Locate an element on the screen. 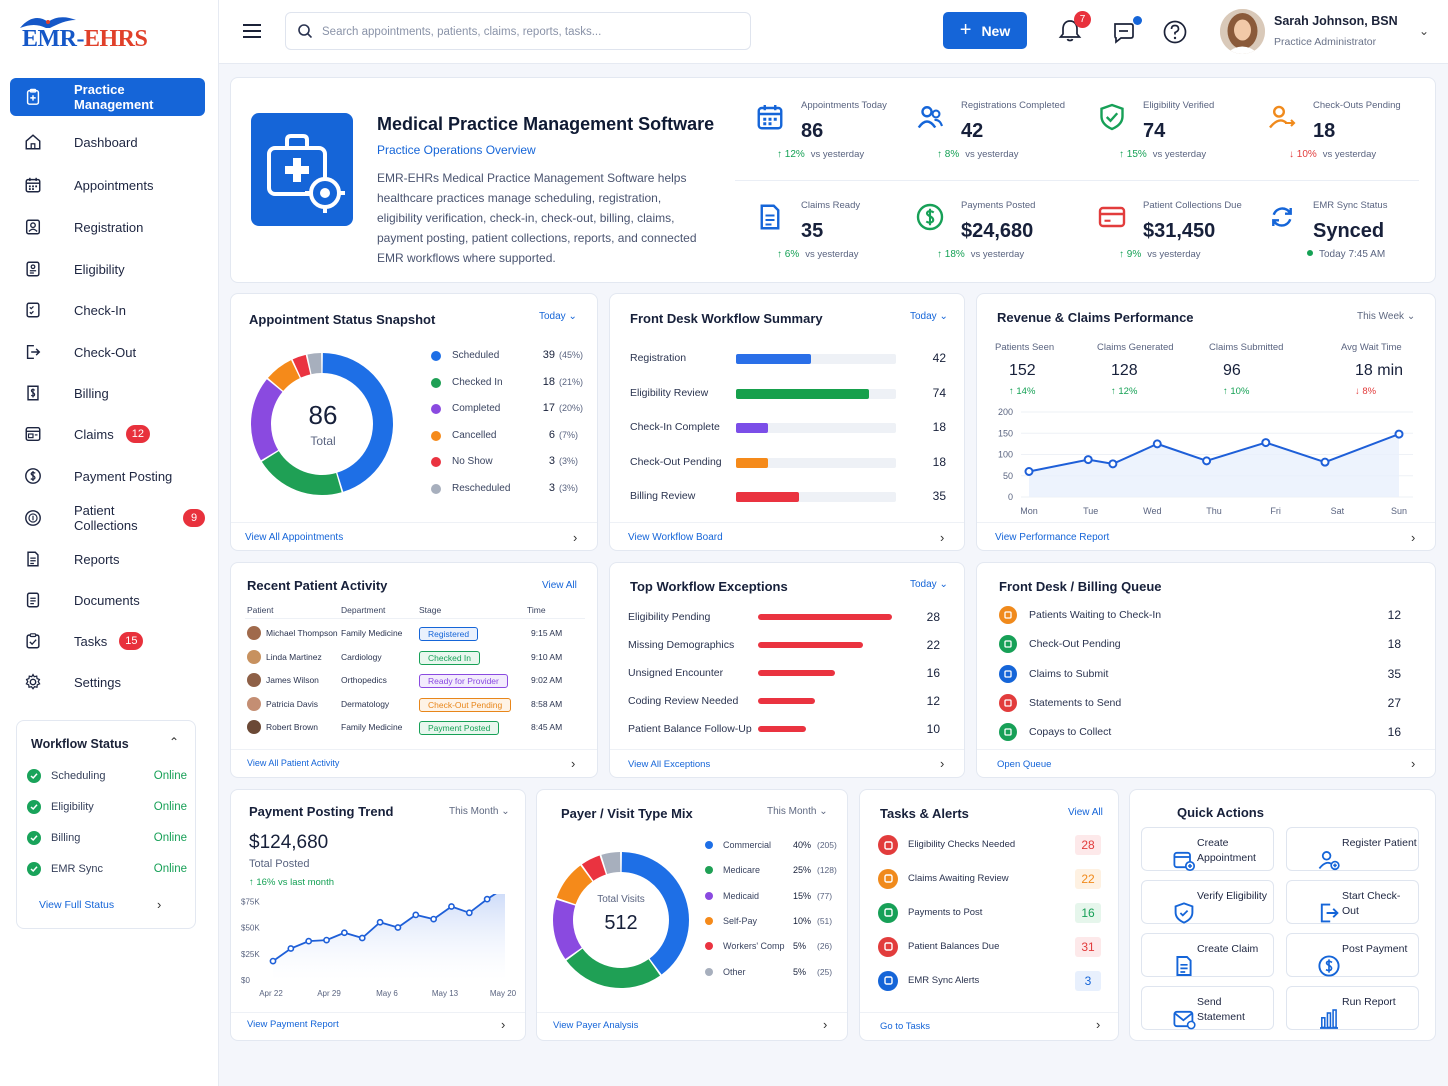  kpi-delta: ↑ 6% vs yesterday is located at coordinates (818, 254).